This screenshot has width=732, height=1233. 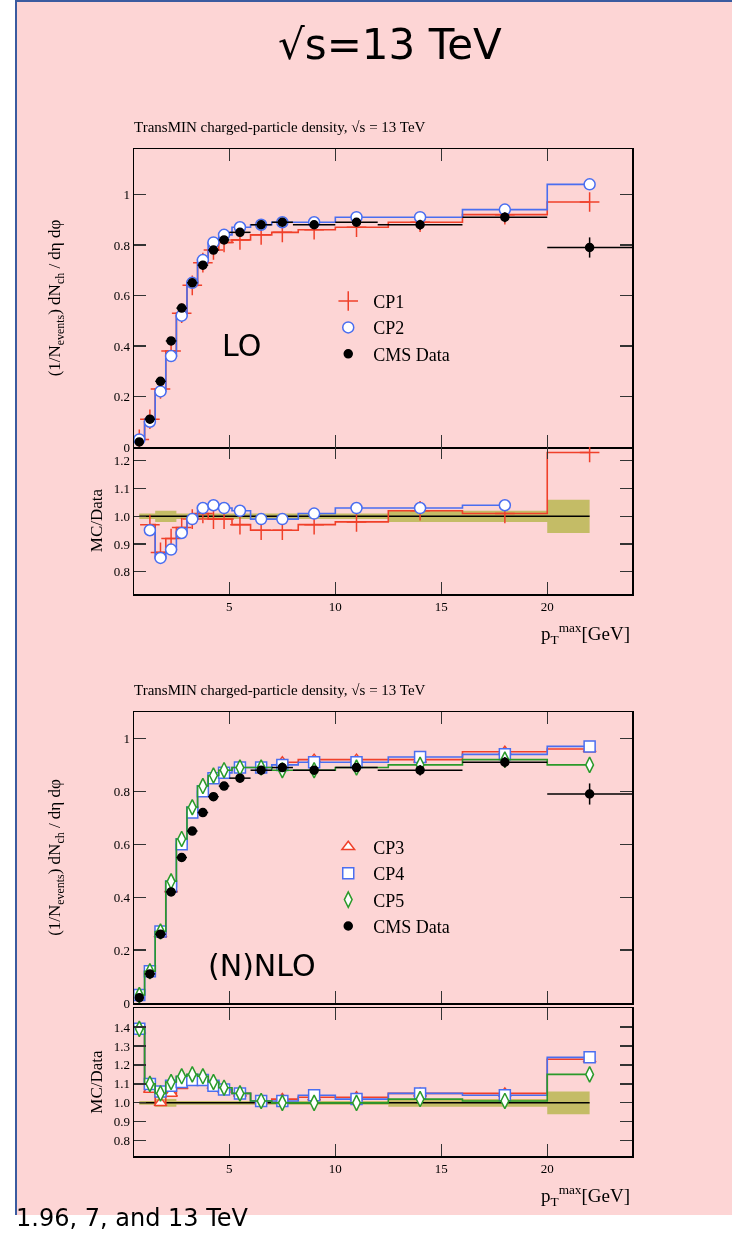 I want to click on legend-label: CP2, so click(x=389, y=328).